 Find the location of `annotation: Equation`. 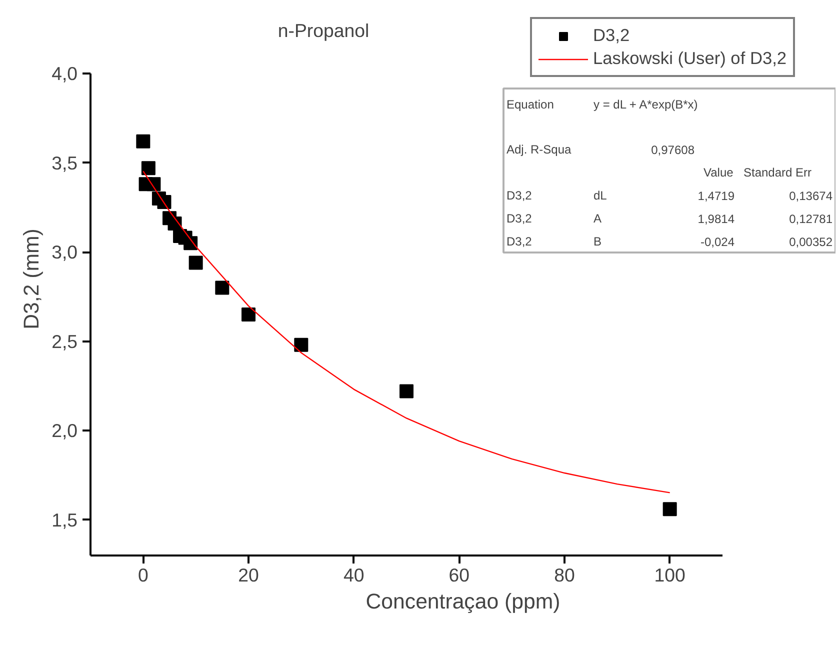

annotation: Equation is located at coordinates (530, 105).